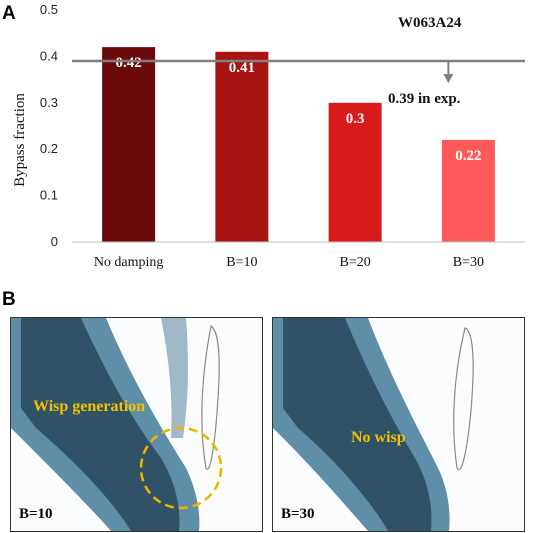 The image size is (533, 533). What do you see at coordinates (129, 262) in the screenshot?
I see `x-tick-label: No damping` at bounding box center [129, 262].